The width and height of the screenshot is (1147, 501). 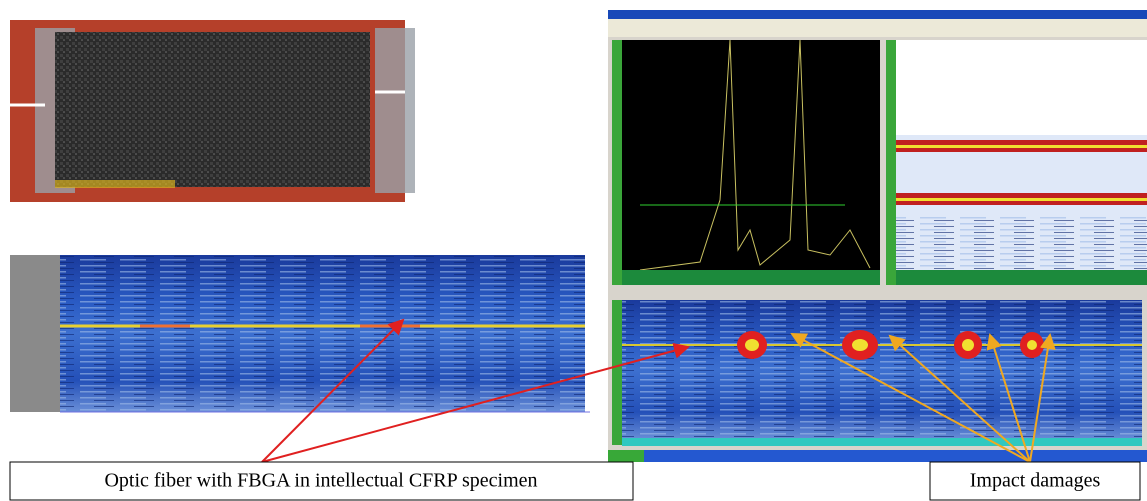 I want to click on specimen-photo, so click(x=212, y=111).